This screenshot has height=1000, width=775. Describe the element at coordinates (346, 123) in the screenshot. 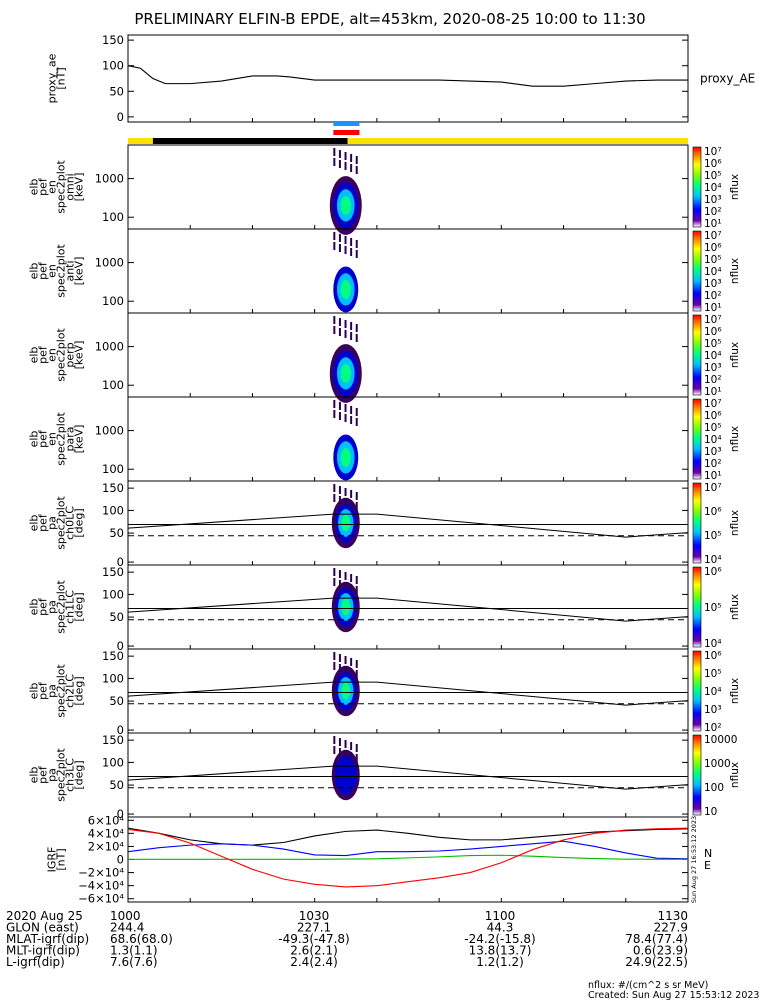

I see `science-zone-marker` at that location.